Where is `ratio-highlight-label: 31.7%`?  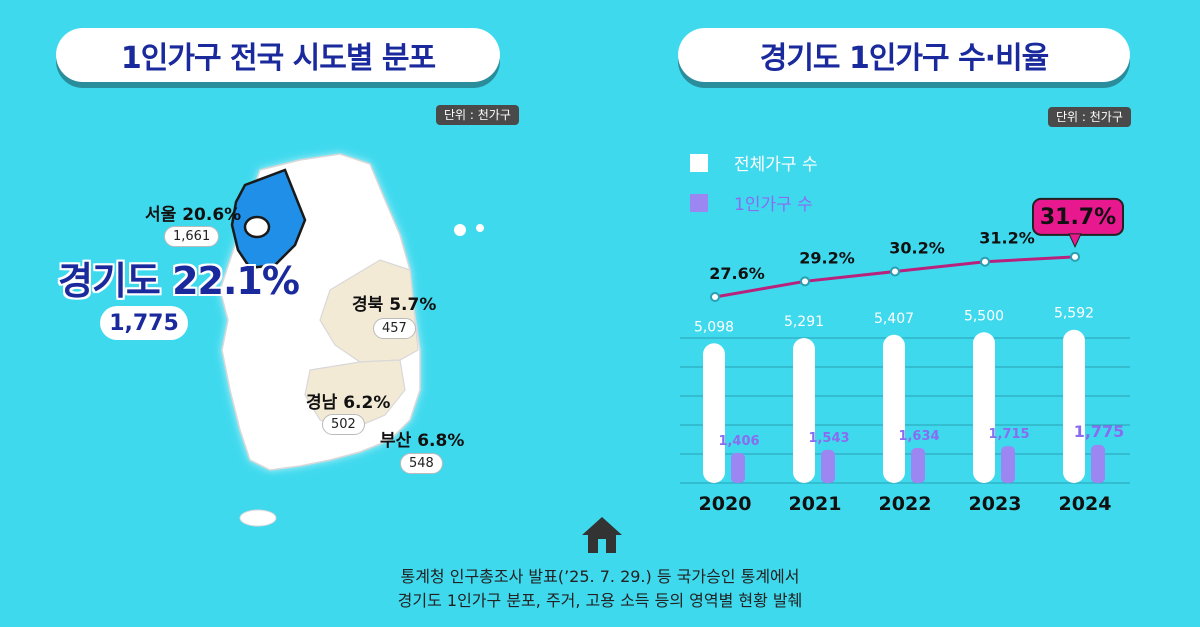 ratio-highlight-label: 31.7% is located at coordinates (1078, 217).